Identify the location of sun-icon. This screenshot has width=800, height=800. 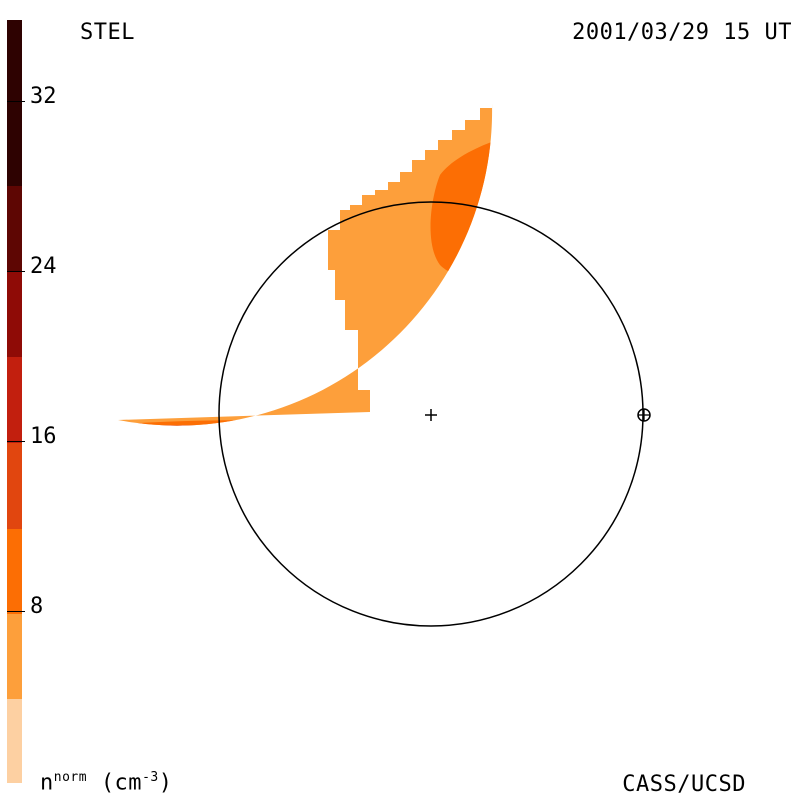
(431, 415).